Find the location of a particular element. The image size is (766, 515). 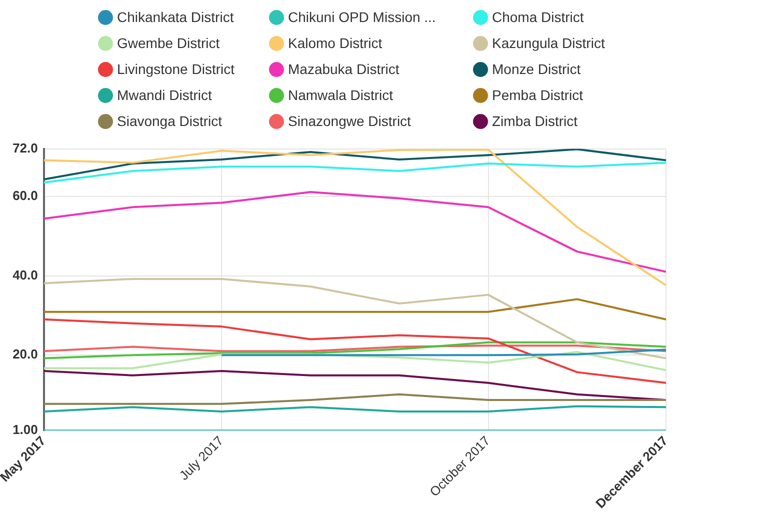

legend-label: Pemba District is located at coordinates (538, 95).